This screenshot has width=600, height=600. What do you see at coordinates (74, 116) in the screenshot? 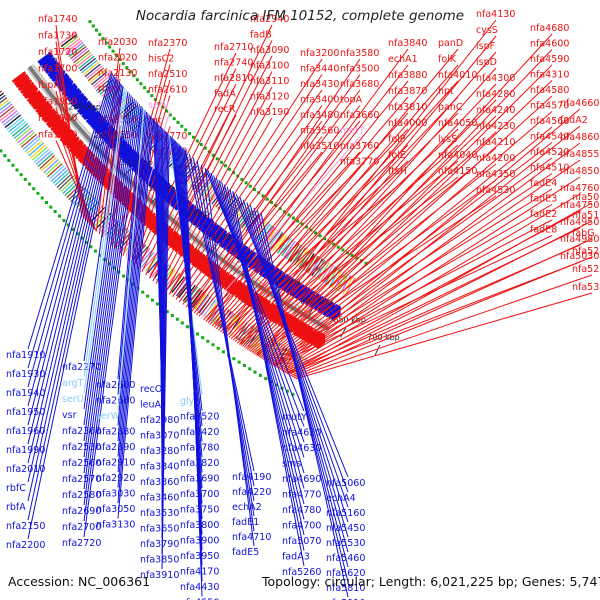
I see `scale-tick` at bounding box center [74, 116].